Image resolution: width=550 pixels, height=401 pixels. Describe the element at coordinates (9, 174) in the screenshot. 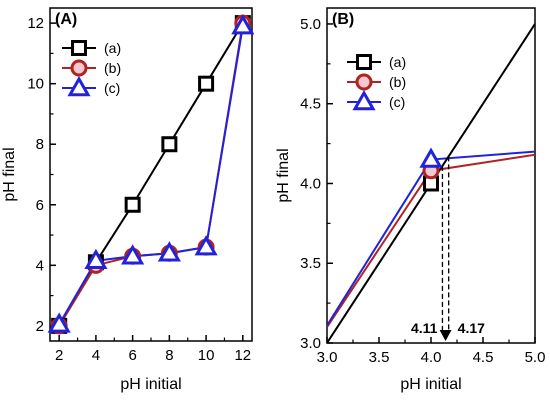

I see `panel-a-y-axis-title: pH final` at that location.